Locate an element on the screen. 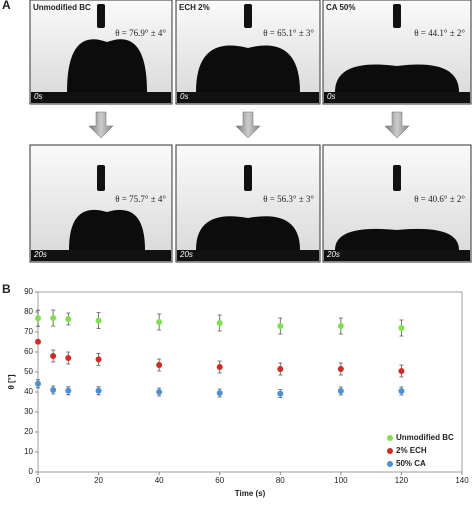 The image size is (474, 514). x-axis-label: Time (s) is located at coordinates (250, 493).